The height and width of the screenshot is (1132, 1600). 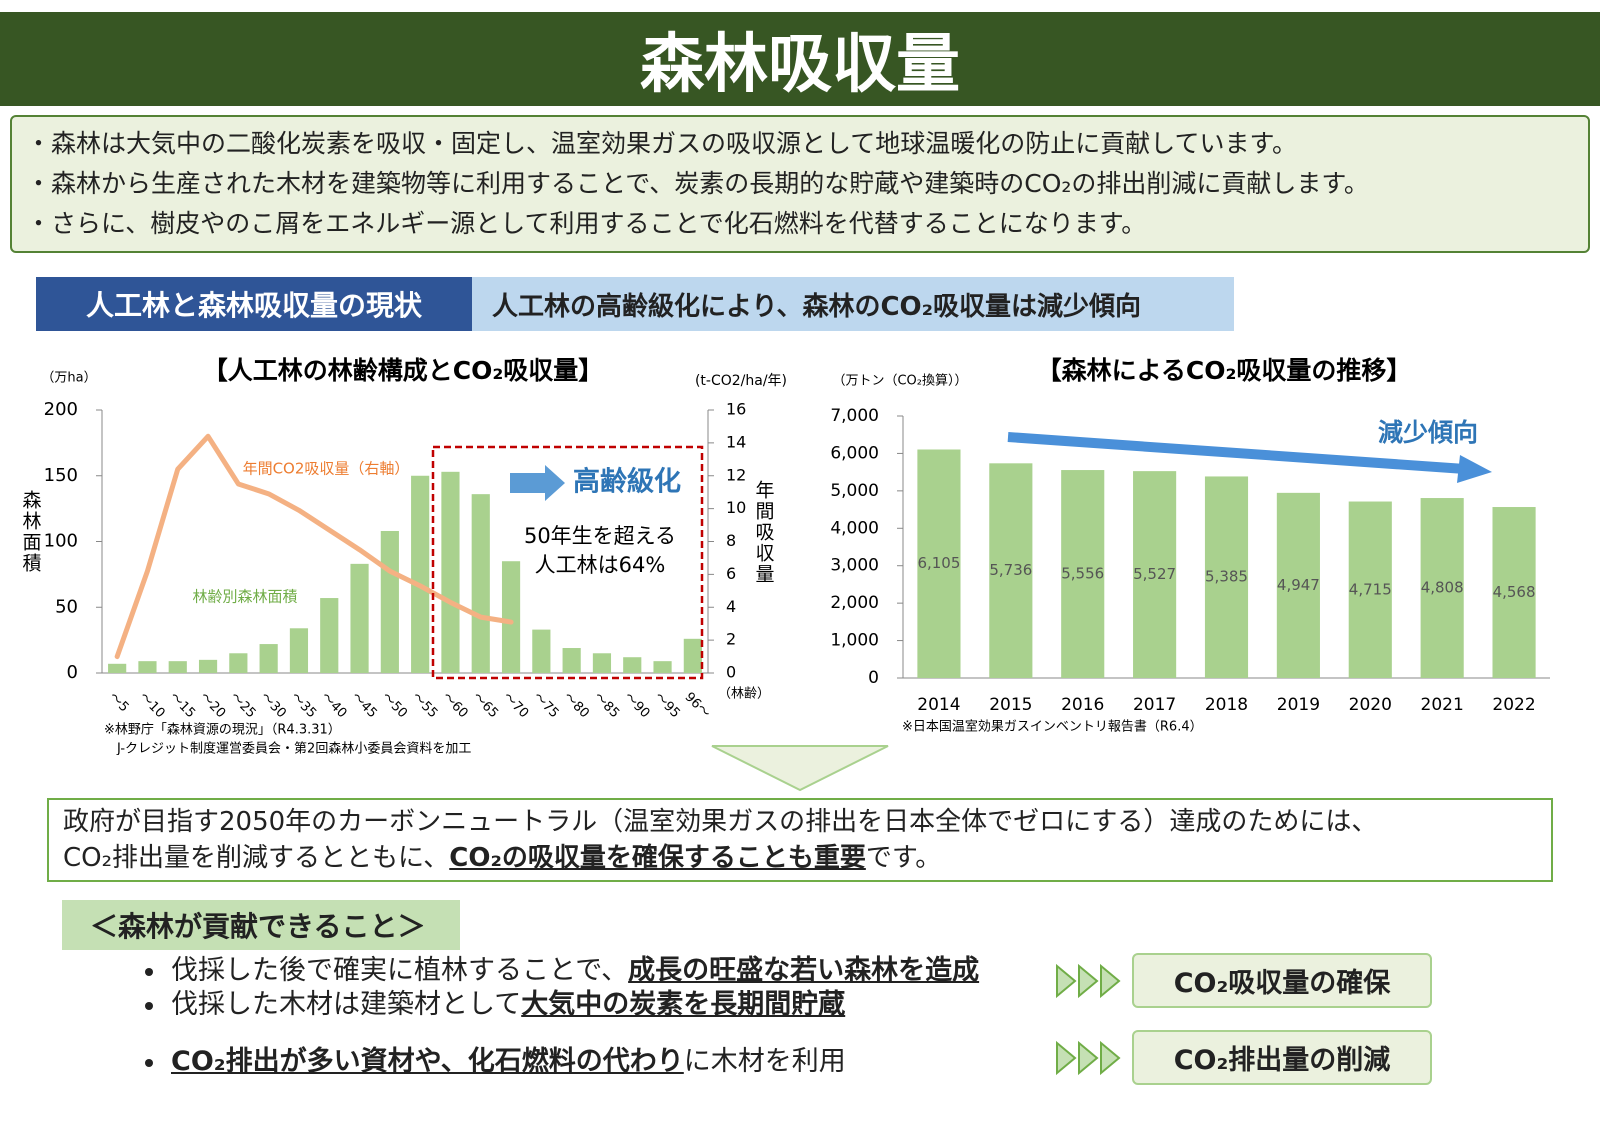 What do you see at coordinates (666, 705) in the screenshot?
I see `x-tick-label: ～95` at bounding box center [666, 705].